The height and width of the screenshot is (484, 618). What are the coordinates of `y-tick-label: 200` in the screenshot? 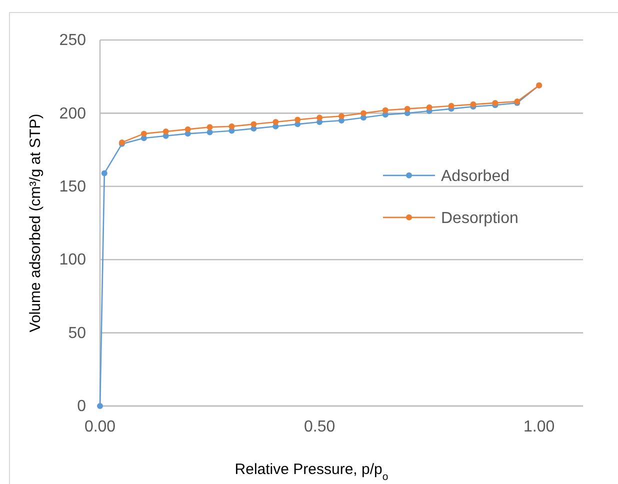 It's located at (72, 113).